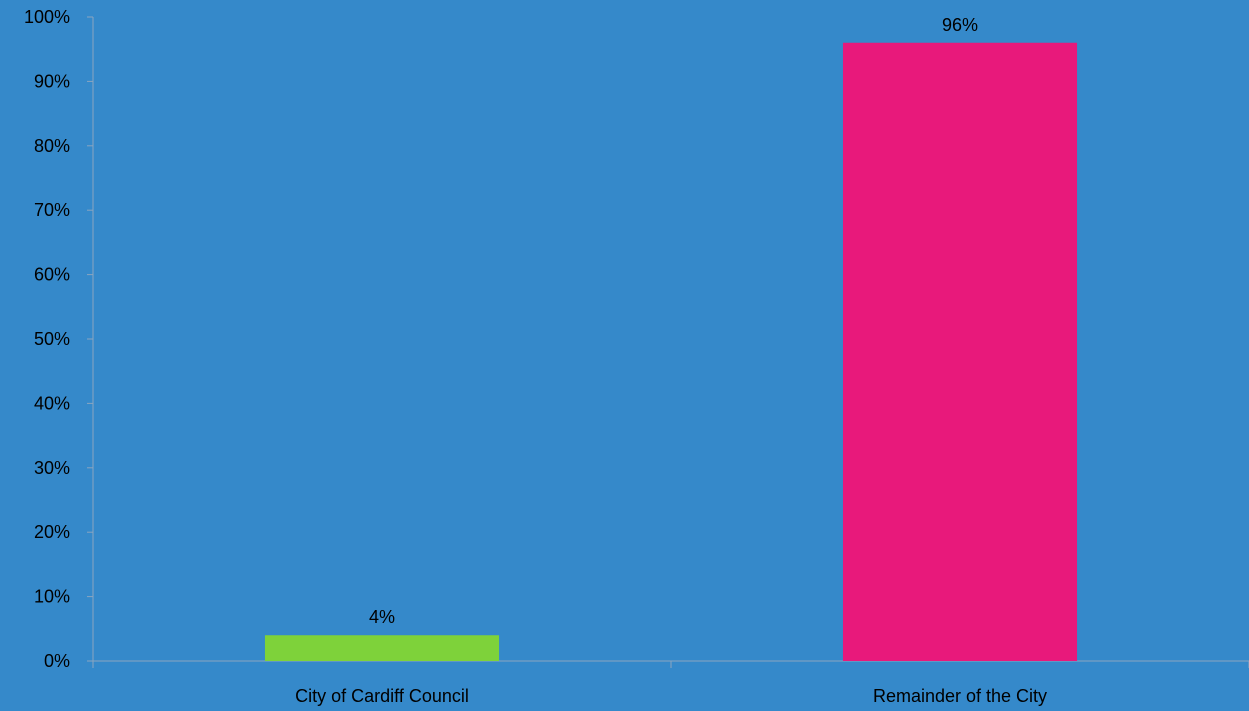 Image resolution: width=1249 pixels, height=711 pixels. Describe the element at coordinates (52, 275) in the screenshot. I see `y-tick-label: 60%` at that location.